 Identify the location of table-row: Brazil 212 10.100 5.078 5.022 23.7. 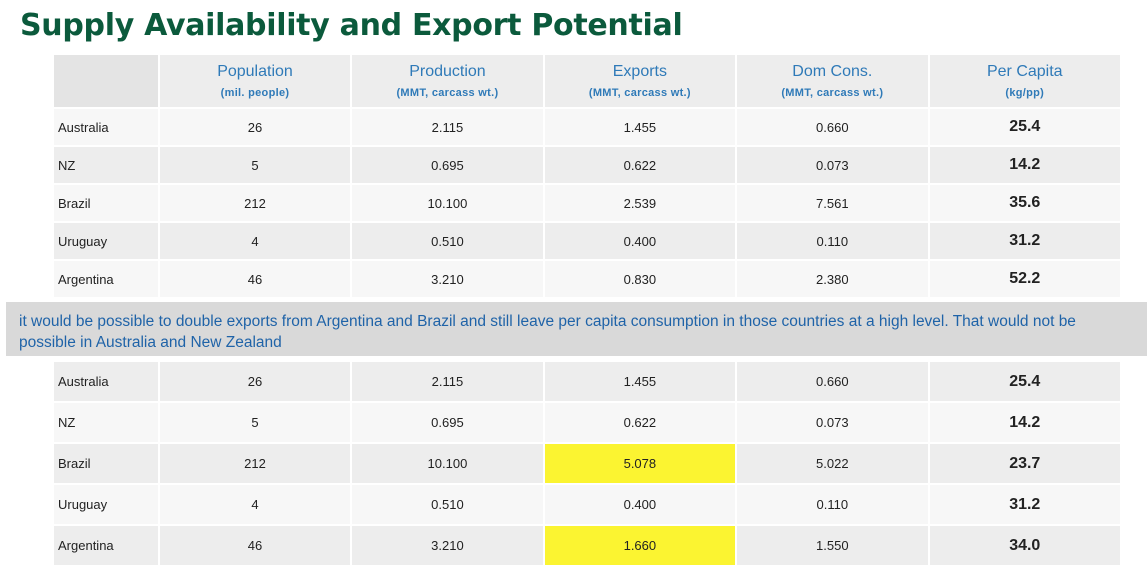
(587, 463).